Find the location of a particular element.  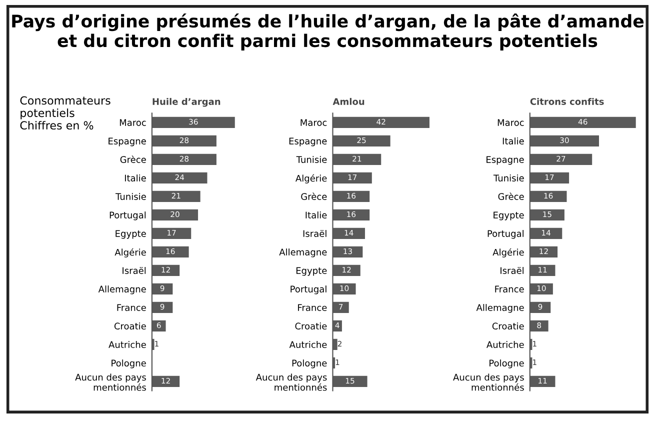

chart-title: Citrons confits is located at coordinates (567, 101).